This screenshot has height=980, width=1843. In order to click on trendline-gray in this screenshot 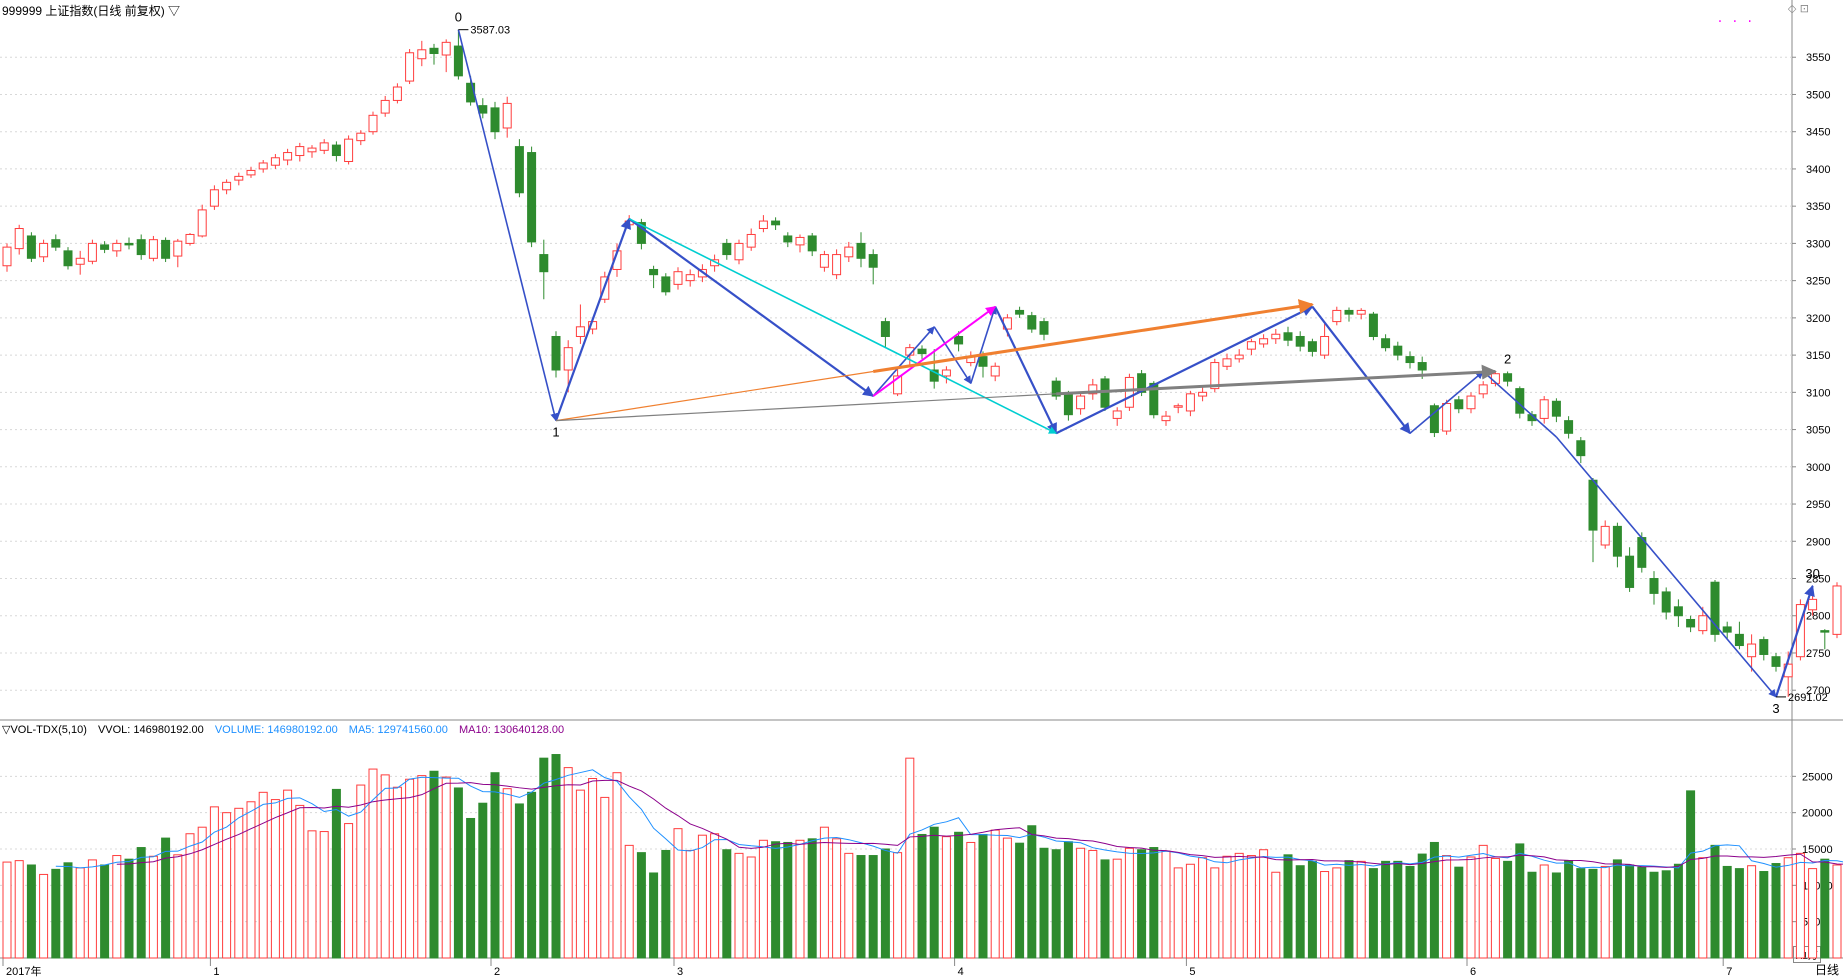, I will do `click(1276, 380)`.